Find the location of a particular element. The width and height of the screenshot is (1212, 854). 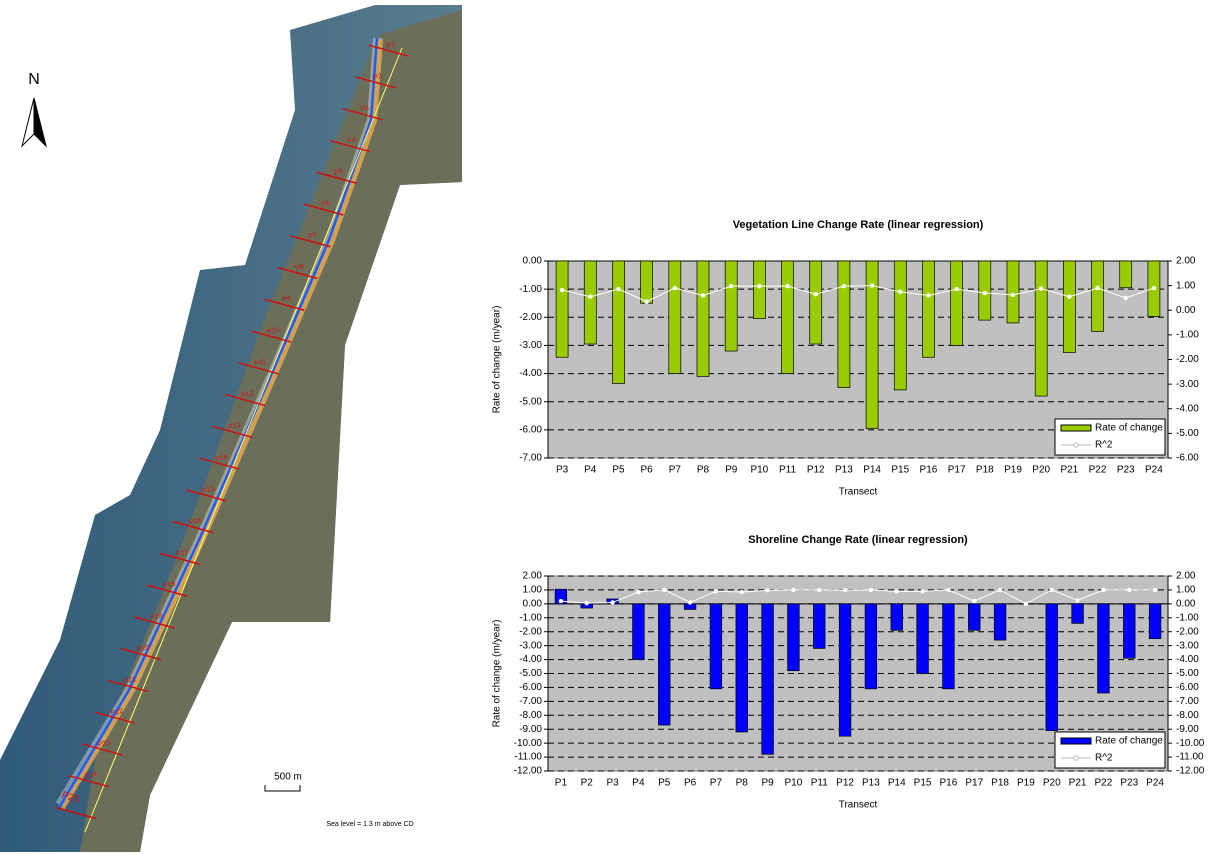

r2-line is located at coordinates (858, 597).